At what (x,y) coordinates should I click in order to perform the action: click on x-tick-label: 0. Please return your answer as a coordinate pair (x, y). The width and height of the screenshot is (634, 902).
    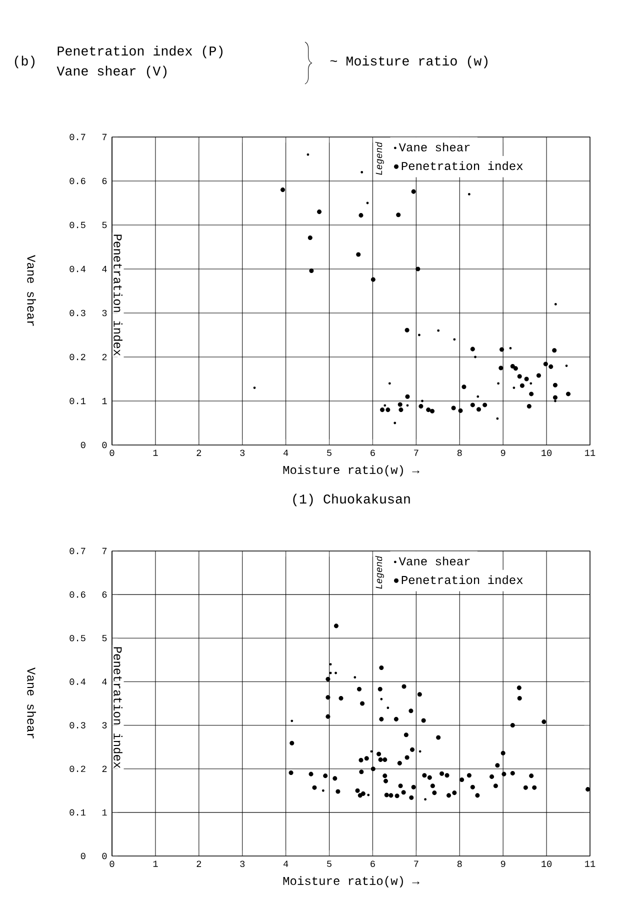
    Looking at the image, I should click on (112, 453).